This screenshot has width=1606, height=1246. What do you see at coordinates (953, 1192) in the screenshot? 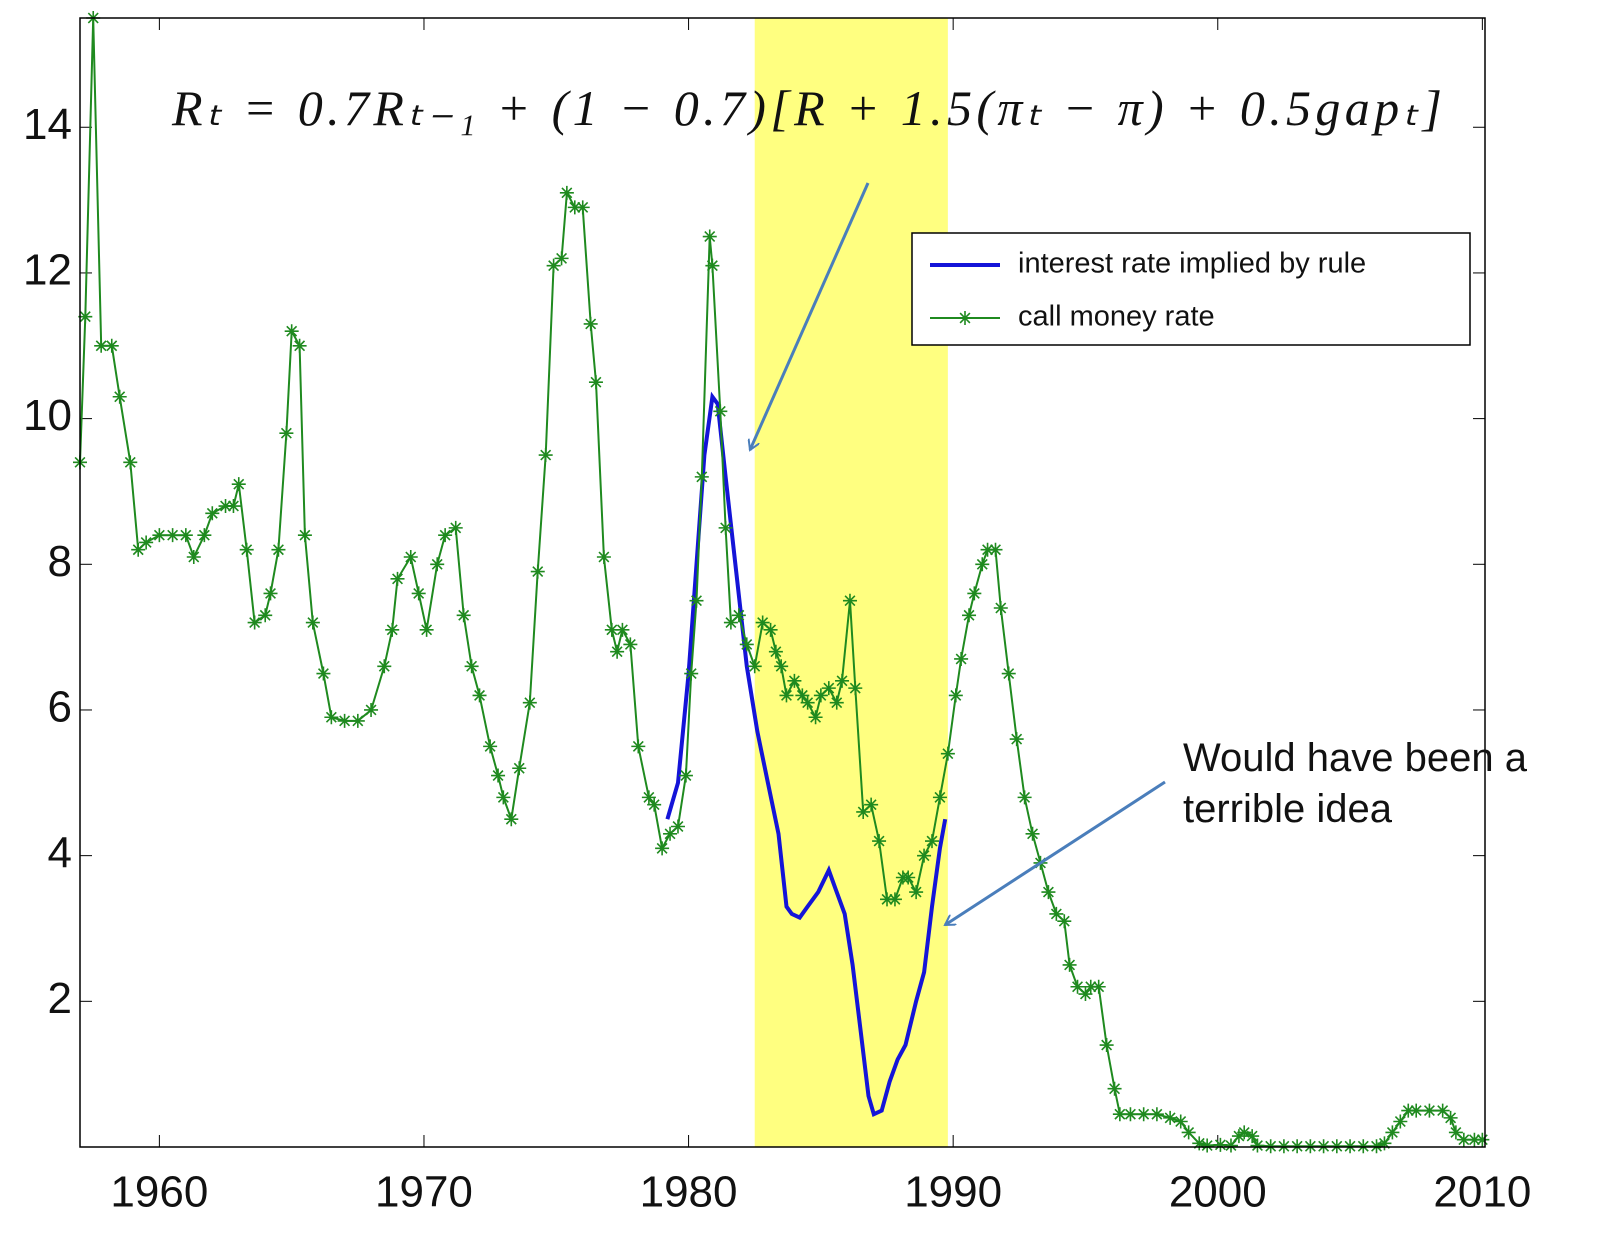
I see `x-tick-label: 1990` at bounding box center [953, 1192].